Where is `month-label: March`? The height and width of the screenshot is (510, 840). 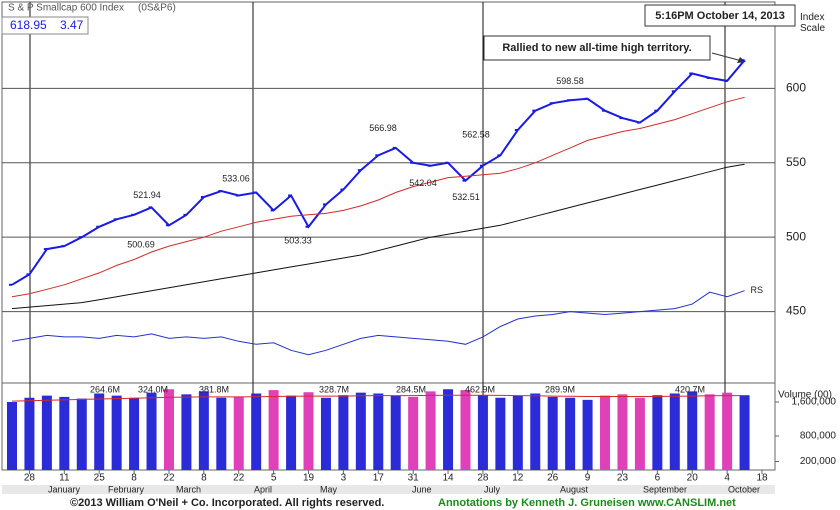 month-label: March is located at coordinates (188, 489).